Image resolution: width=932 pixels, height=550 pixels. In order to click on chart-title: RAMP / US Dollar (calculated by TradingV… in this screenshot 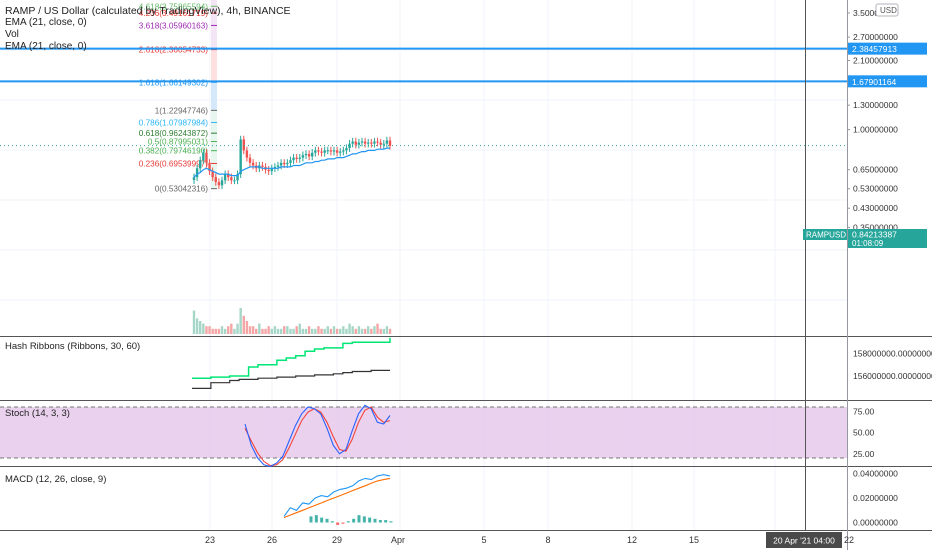, I will do `click(148, 11)`.